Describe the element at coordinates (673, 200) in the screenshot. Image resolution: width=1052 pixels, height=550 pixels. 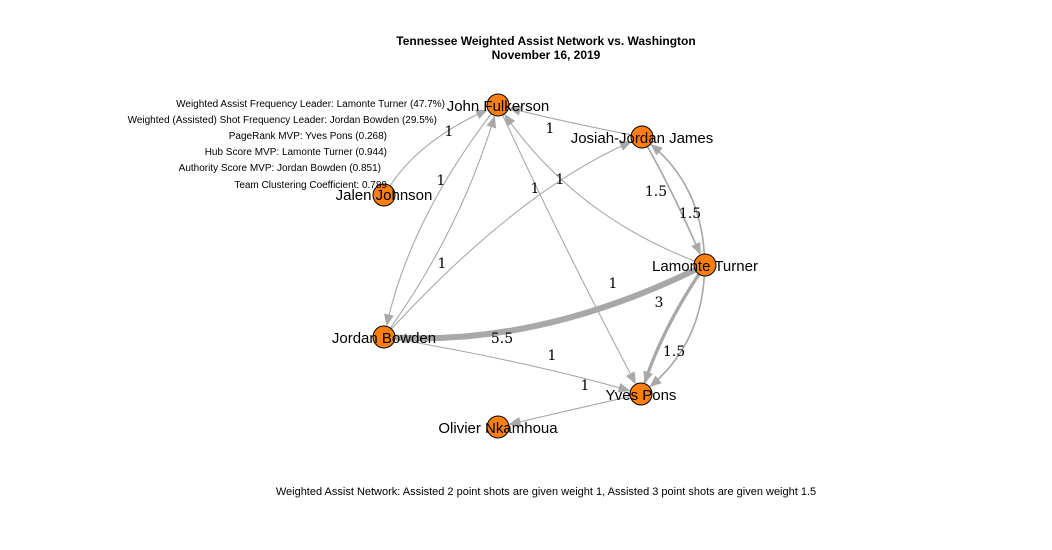
I see `edge-james-to-turner` at that location.